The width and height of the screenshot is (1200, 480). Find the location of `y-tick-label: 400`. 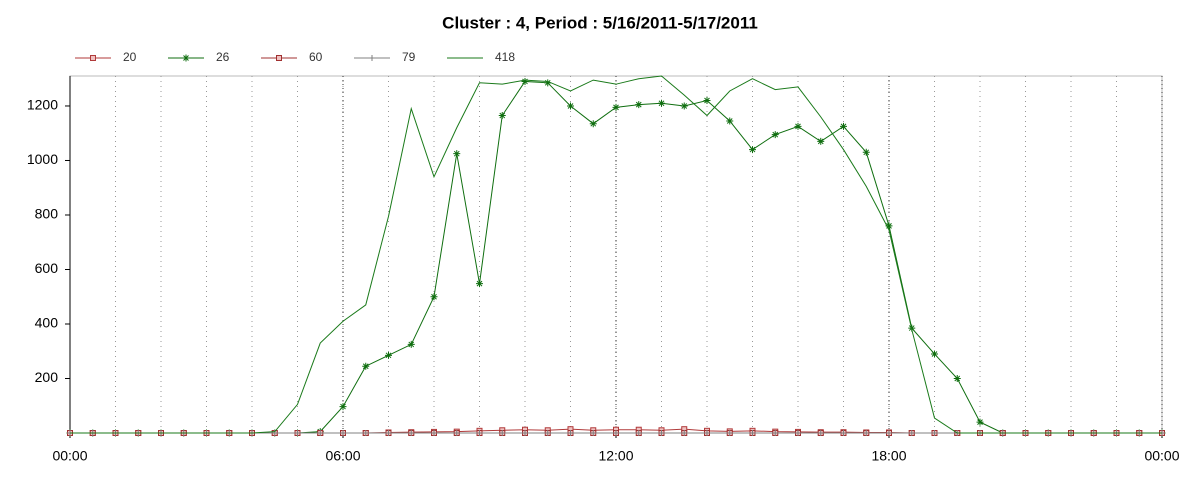

y-tick-label: 400 is located at coordinates (47, 323).